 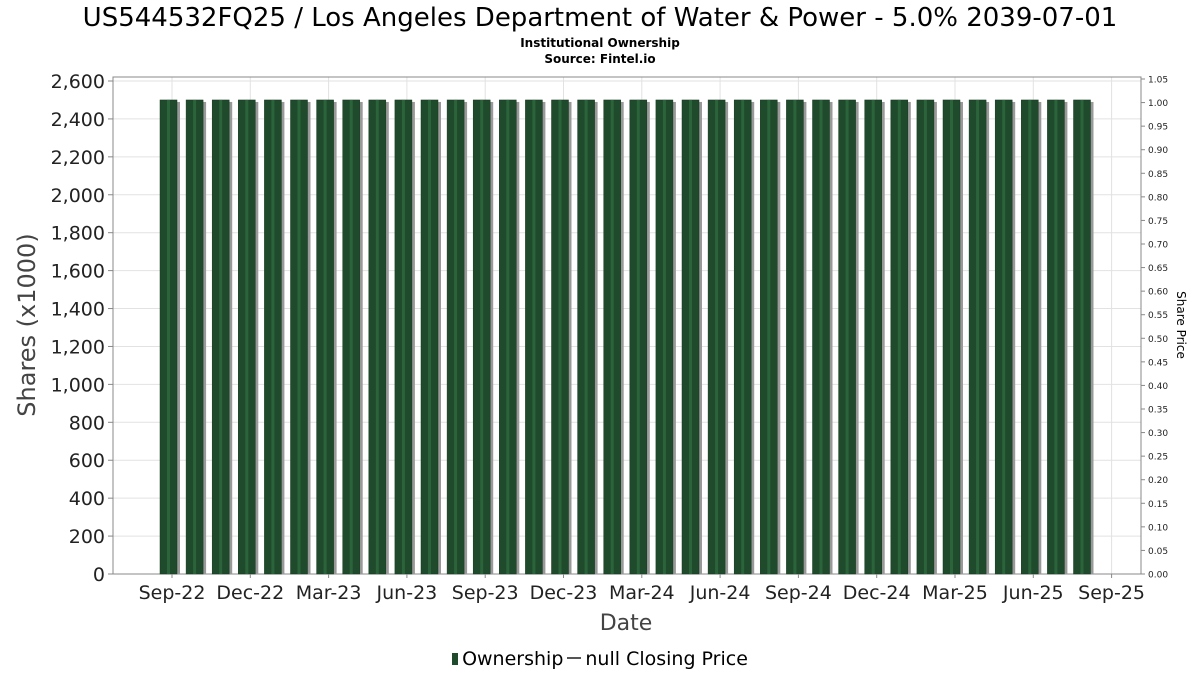 What do you see at coordinates (1158, 528) in the screenshot?
I see `y2-tick-label: 0.10` at bounding box center [1158, 528].